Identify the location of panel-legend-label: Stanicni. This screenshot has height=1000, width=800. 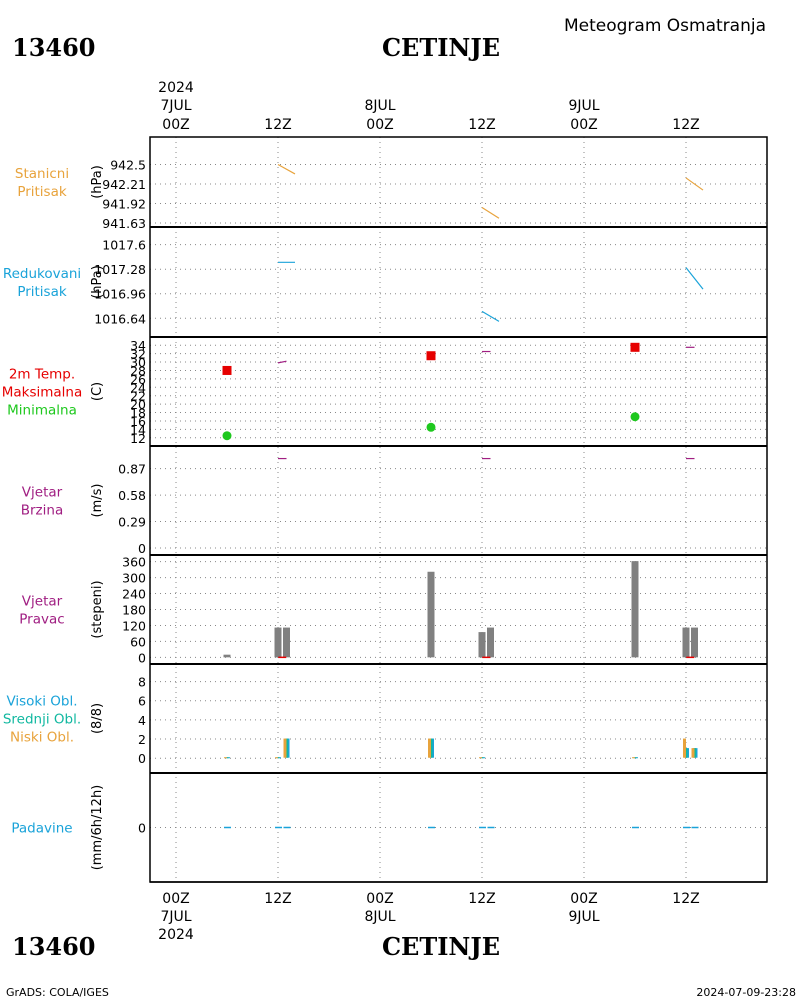
(42, 174).